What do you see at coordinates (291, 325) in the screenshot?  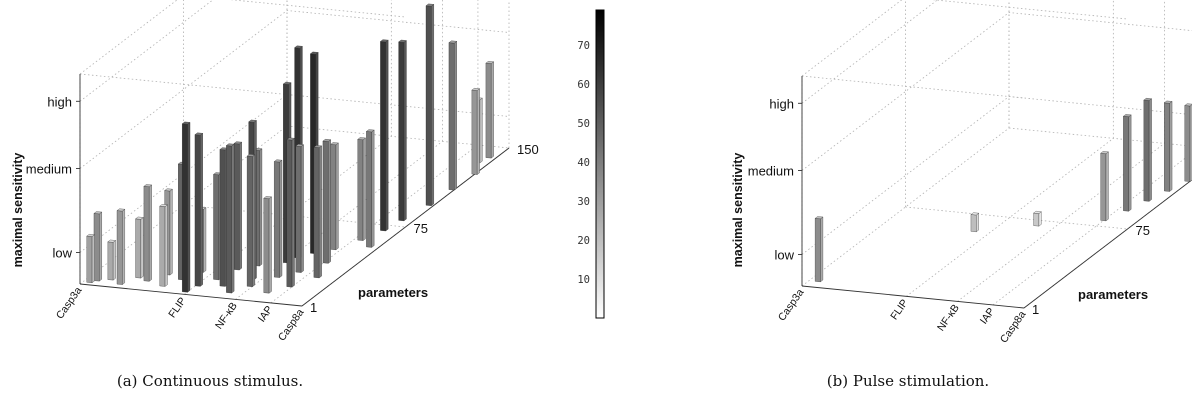 I see `species-label: Casp8a` at bounding box center [291, 325].